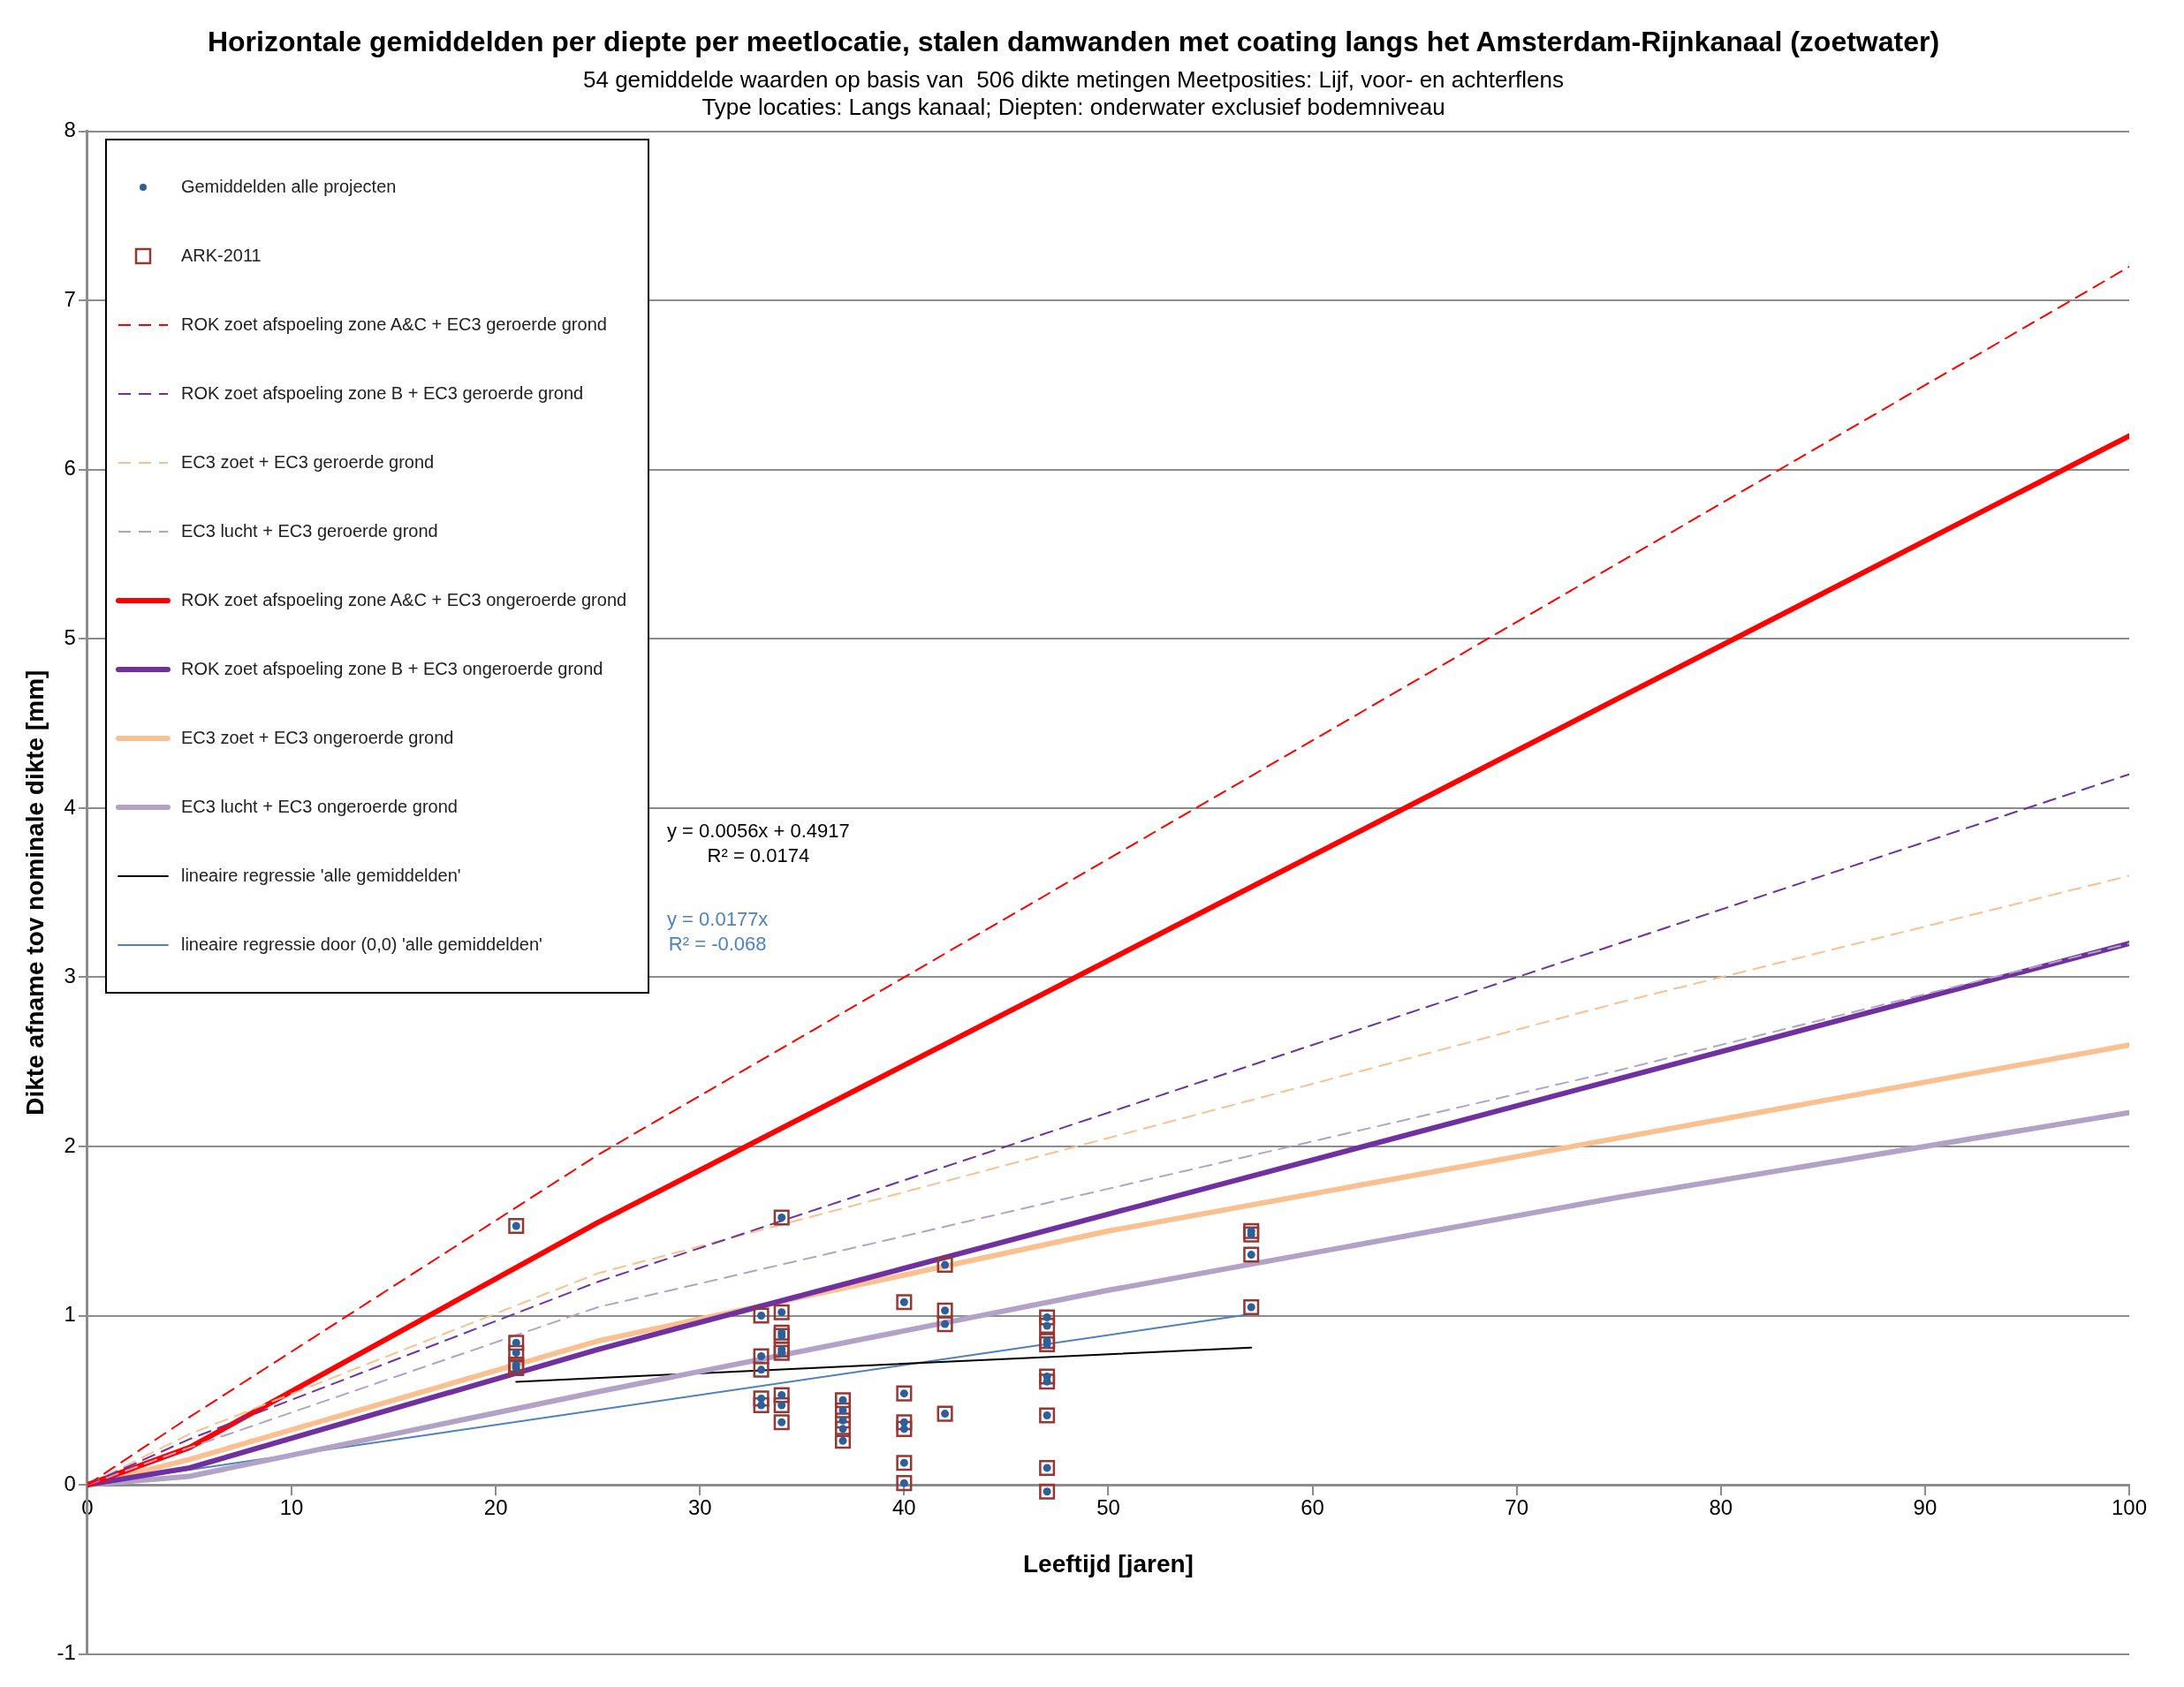 This screenshot has height=1687, width=2184. I want to click on y-axis-title: Dikte afname tov nominale dikte [mm], so click(34, 893).